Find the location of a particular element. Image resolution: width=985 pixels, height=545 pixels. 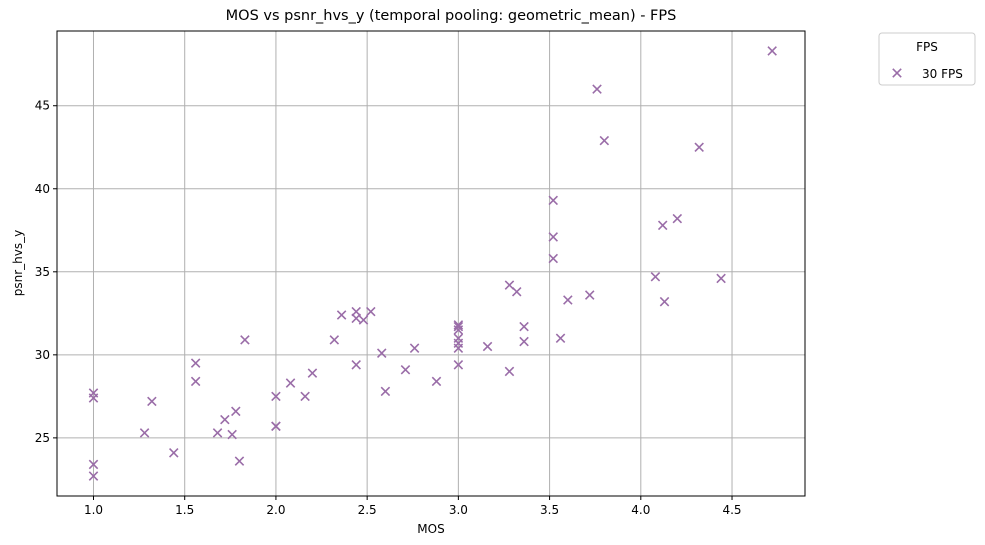

y-tick-label: 25 is located at coordinates (42, 438).